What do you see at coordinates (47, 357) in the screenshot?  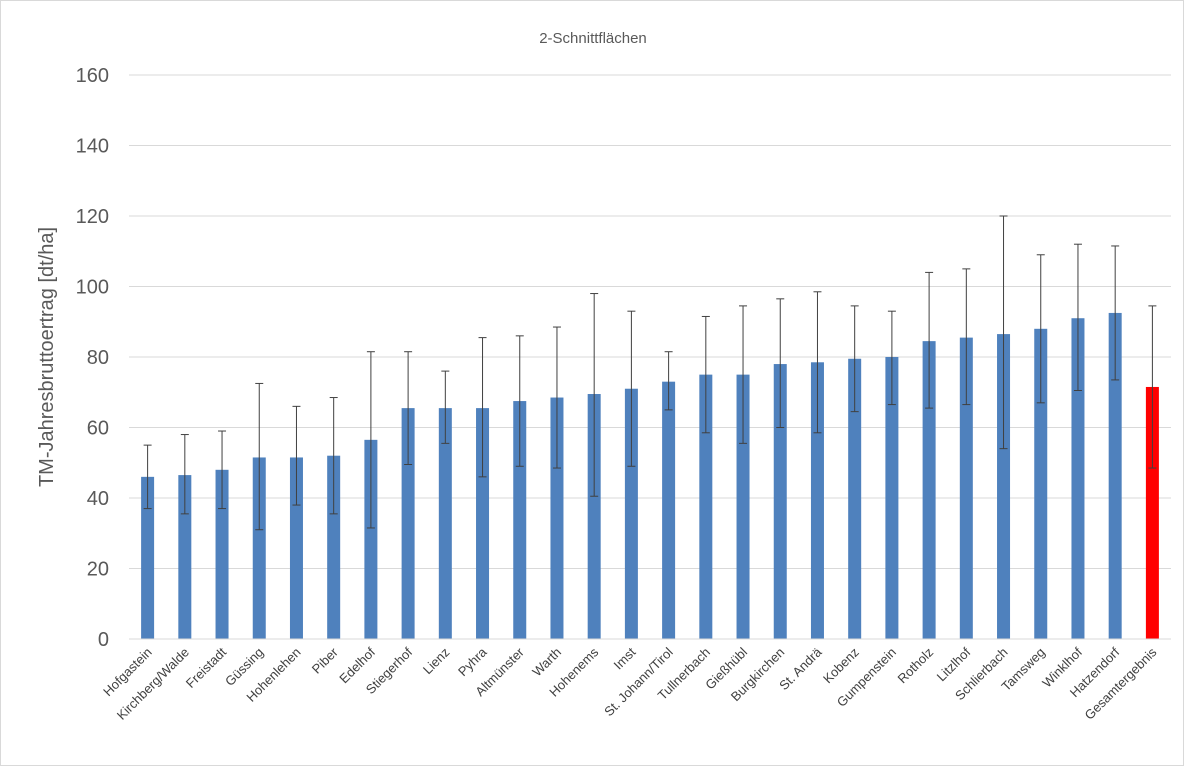 I see `y-axis-label: TM-Jahresbruttoertrag [dt/ha]` at bounding box center [47, 357].